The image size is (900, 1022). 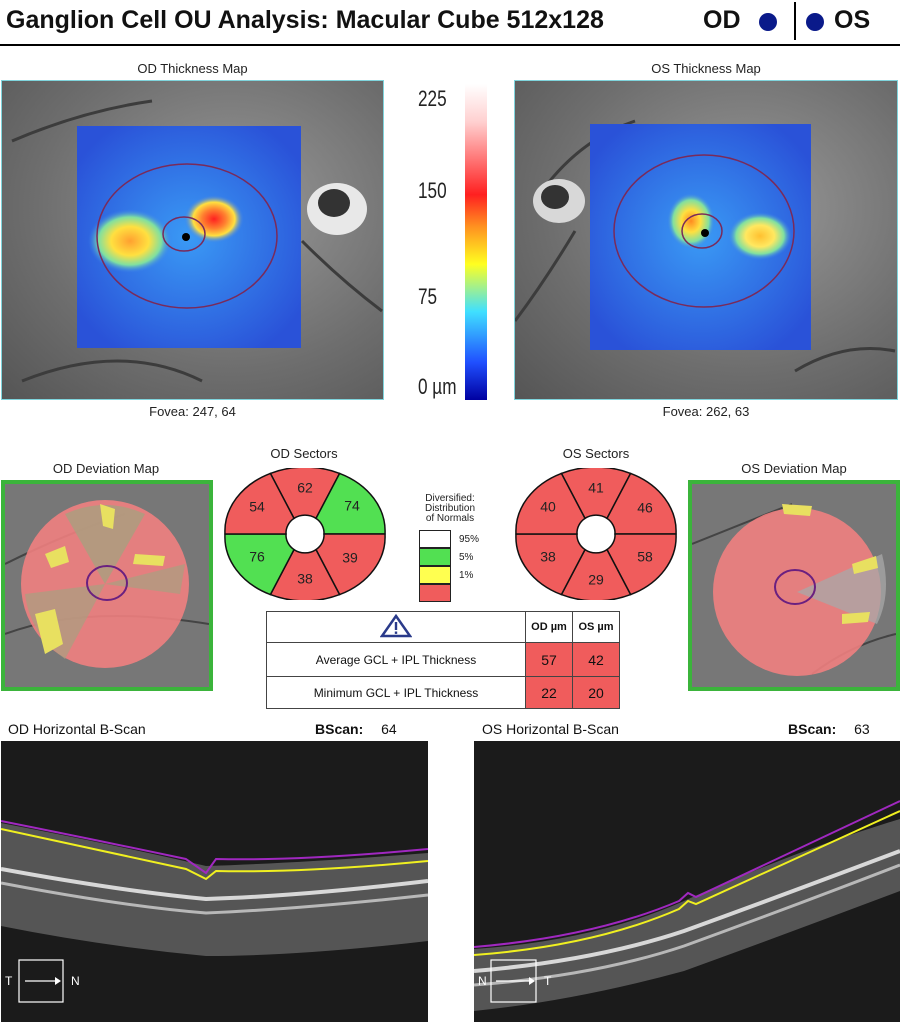 I want to click on od-sector-inferior-value: 38, so click(x=305, y=579).